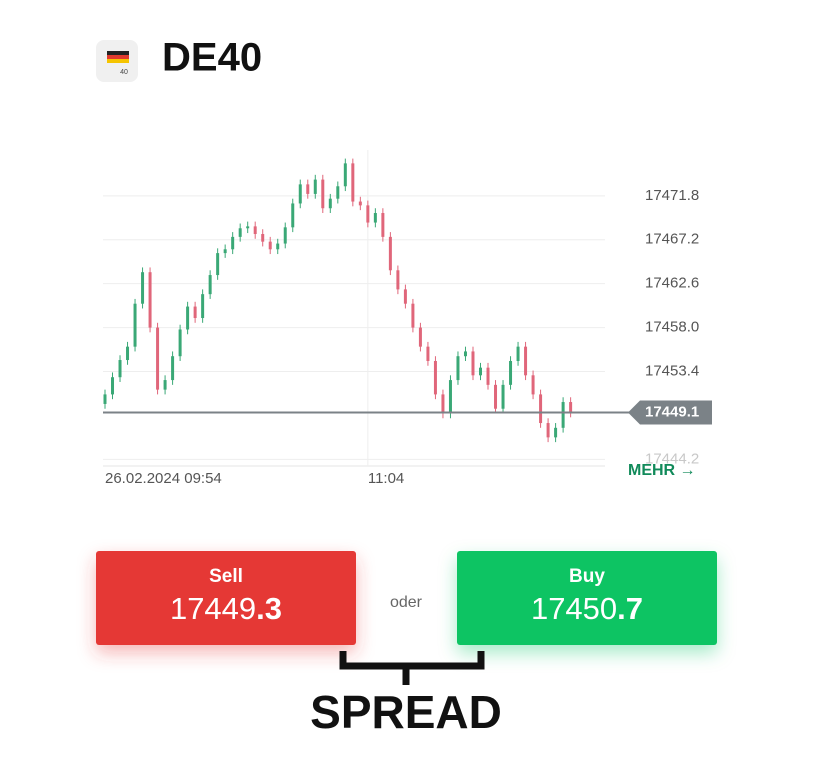  What do you see at coordinates (406, 602) in the screenshot?
I see `separator: oder` at bounding box center [406, 602].